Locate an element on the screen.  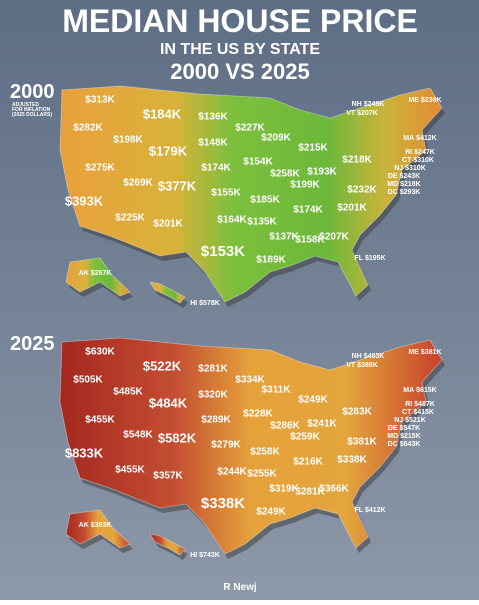
state-price: $185K is located at coordinates (265, 200).